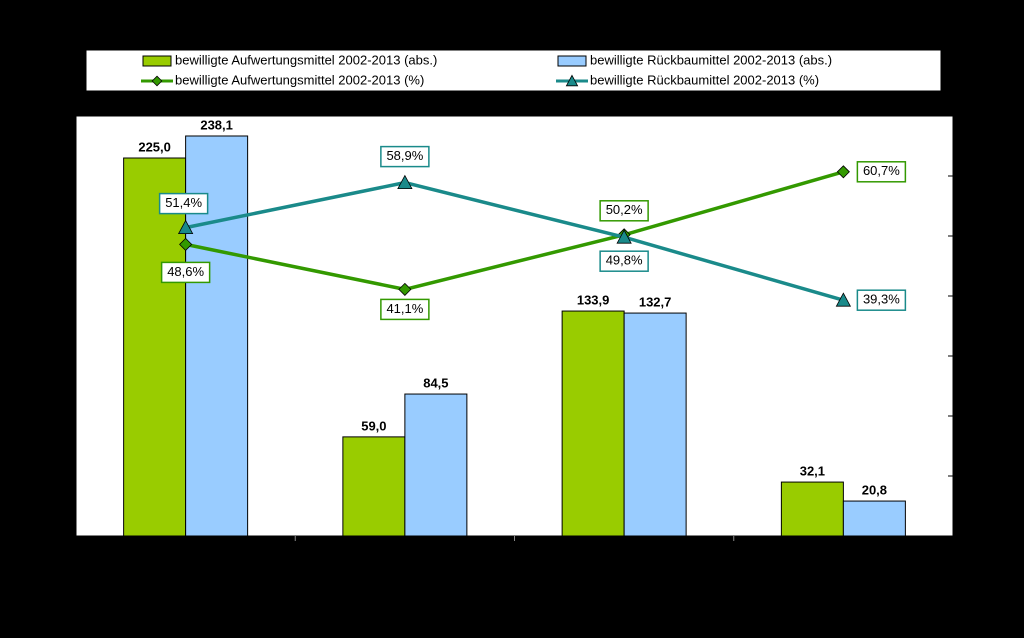 Image resolution: width=1024 pixels, height=638 pixels. What do you see at coordinates (968, 234) in the screenshot?
I see `y2-tick-label: 50` at bounding box center [968, 234].